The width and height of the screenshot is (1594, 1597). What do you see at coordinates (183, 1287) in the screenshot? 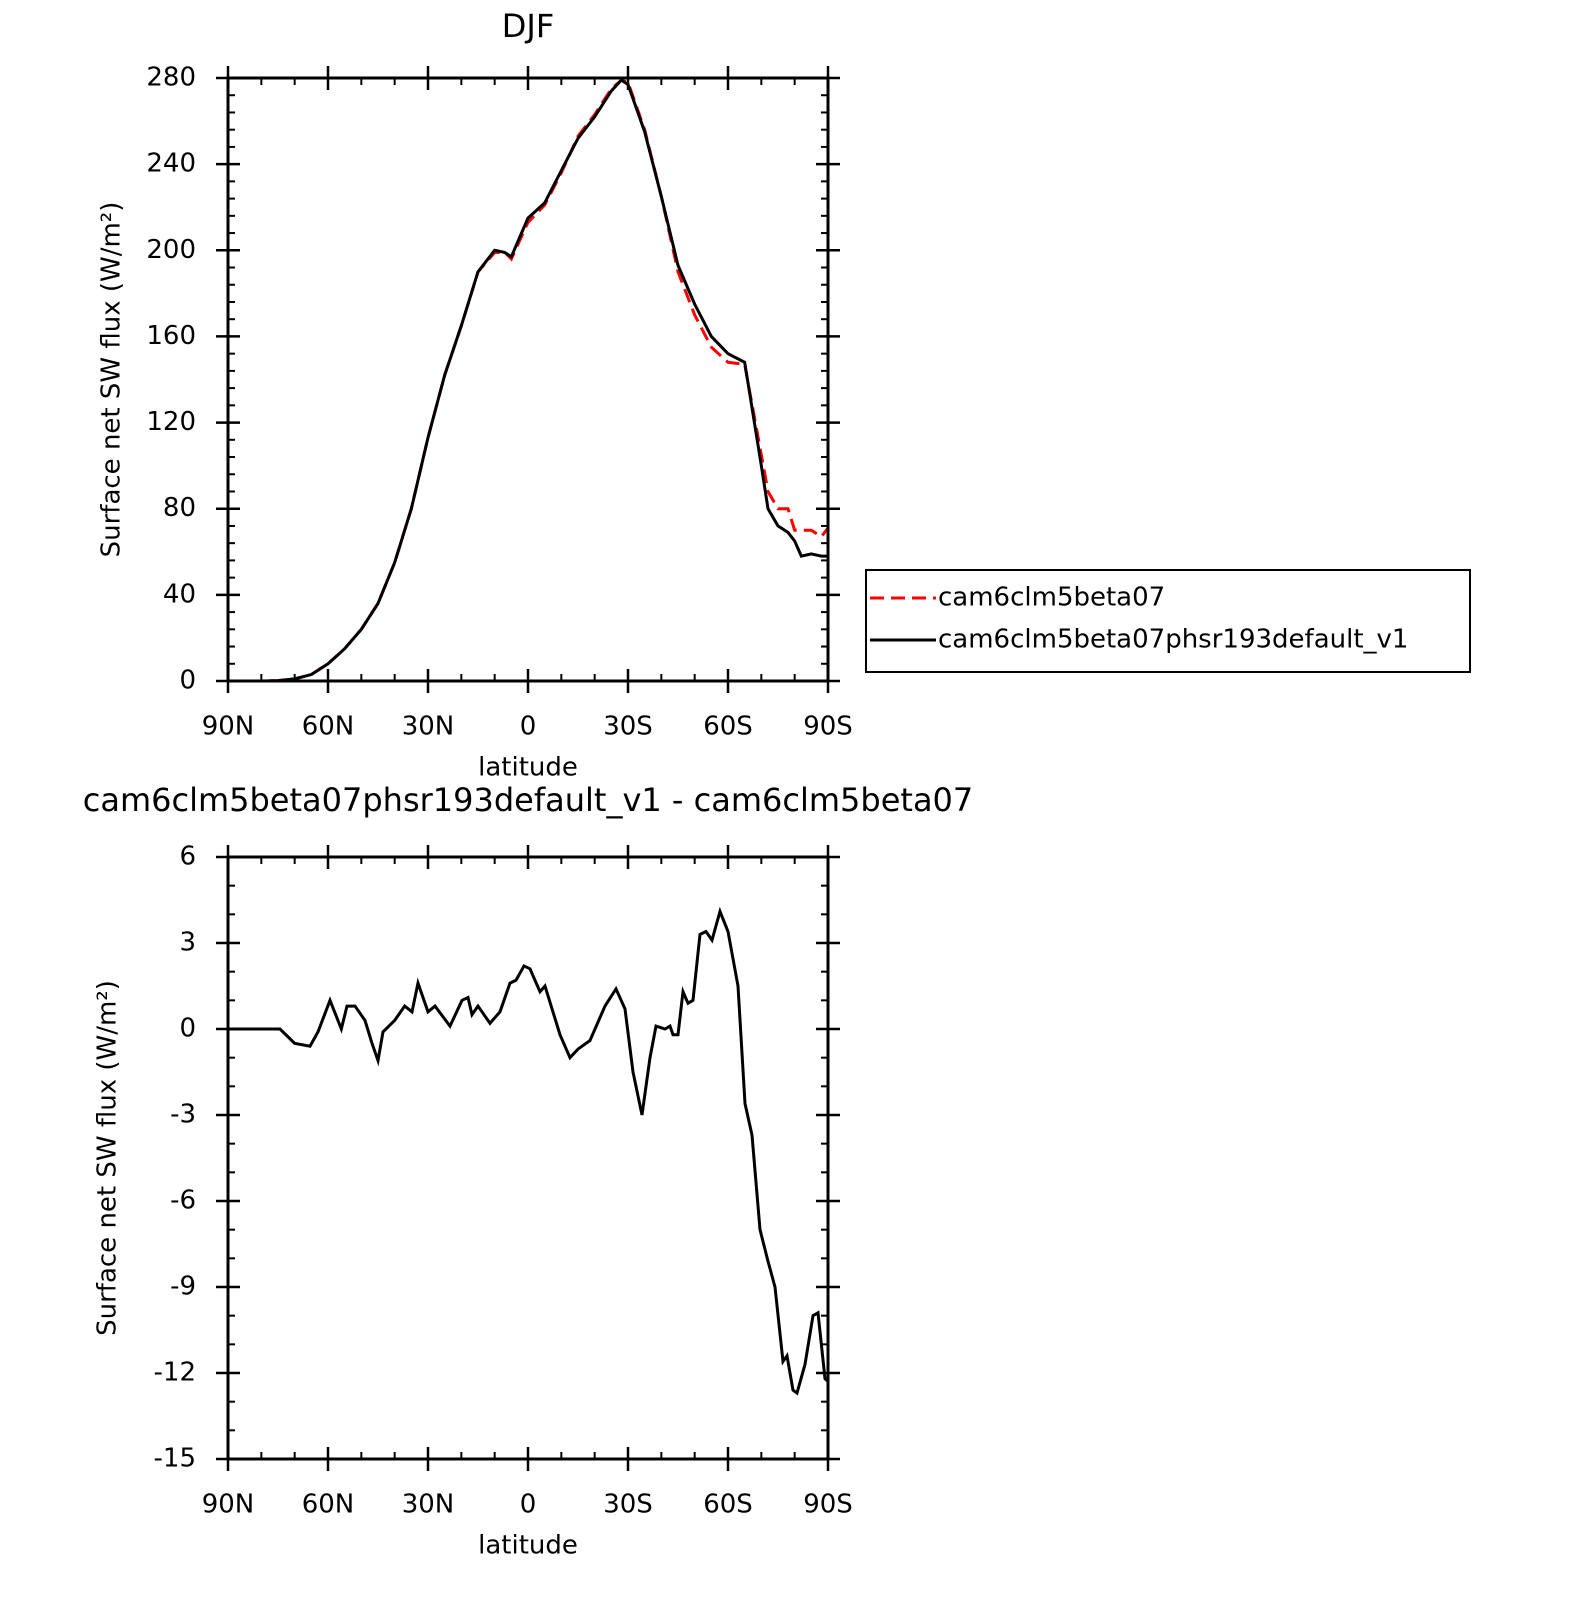
I see `y-tick-label: -9` at bounding box center [183, 1287].